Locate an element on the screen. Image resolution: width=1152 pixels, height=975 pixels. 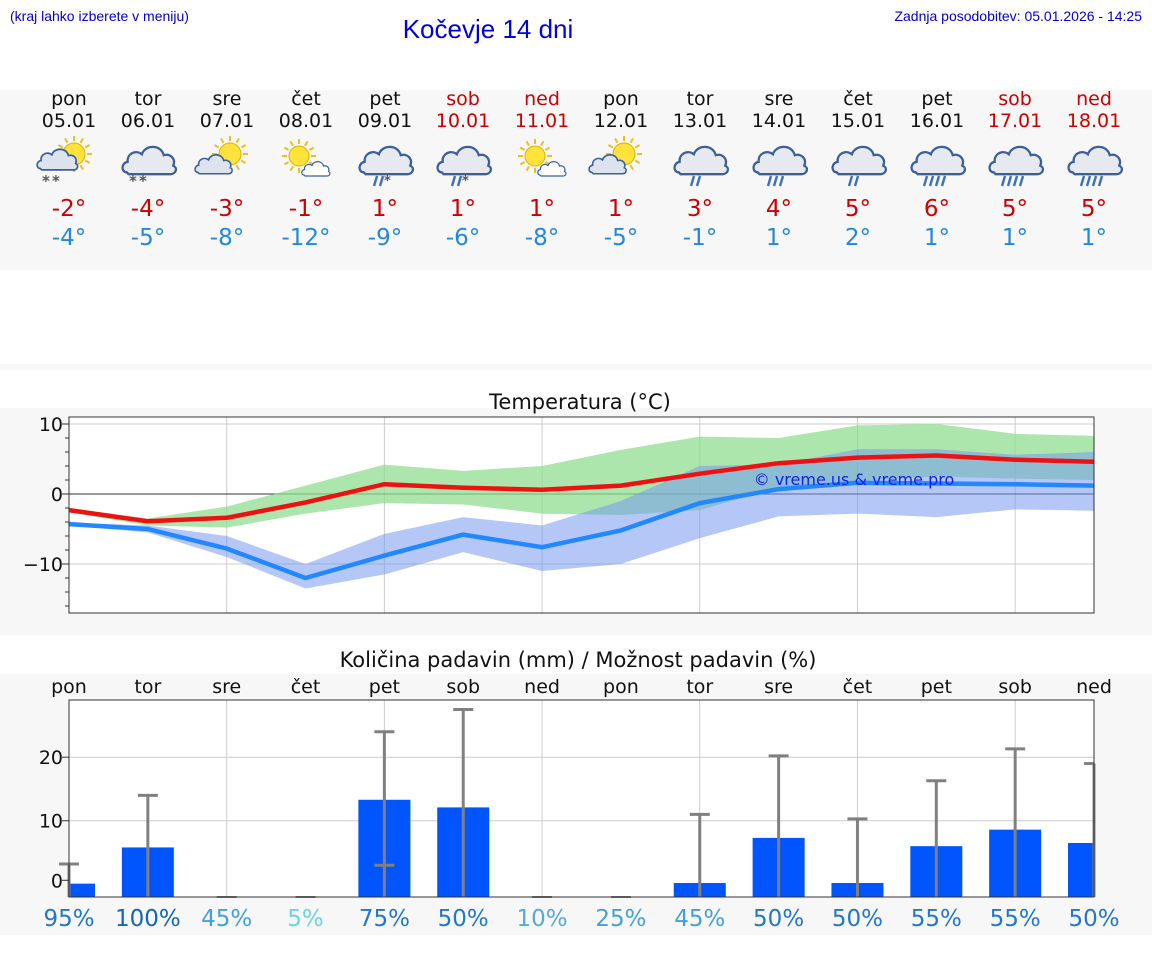
precipitation-probability: 45% is located at coordinates (699, 919).